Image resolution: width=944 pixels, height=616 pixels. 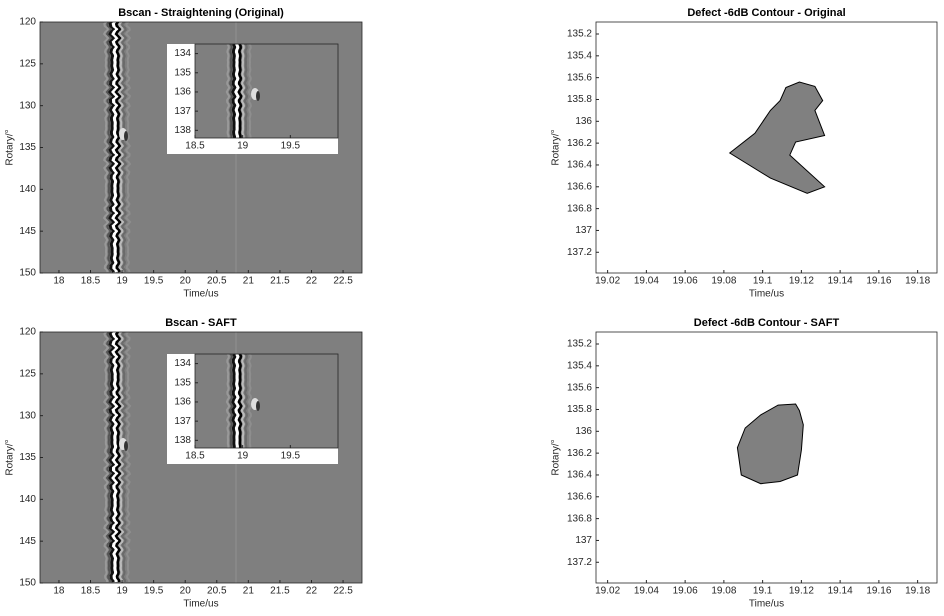 What do you see at coordinates (685, 591) in the screenshot?
I see `x-tick-label: 19.06` at bounding box center [685, 591].